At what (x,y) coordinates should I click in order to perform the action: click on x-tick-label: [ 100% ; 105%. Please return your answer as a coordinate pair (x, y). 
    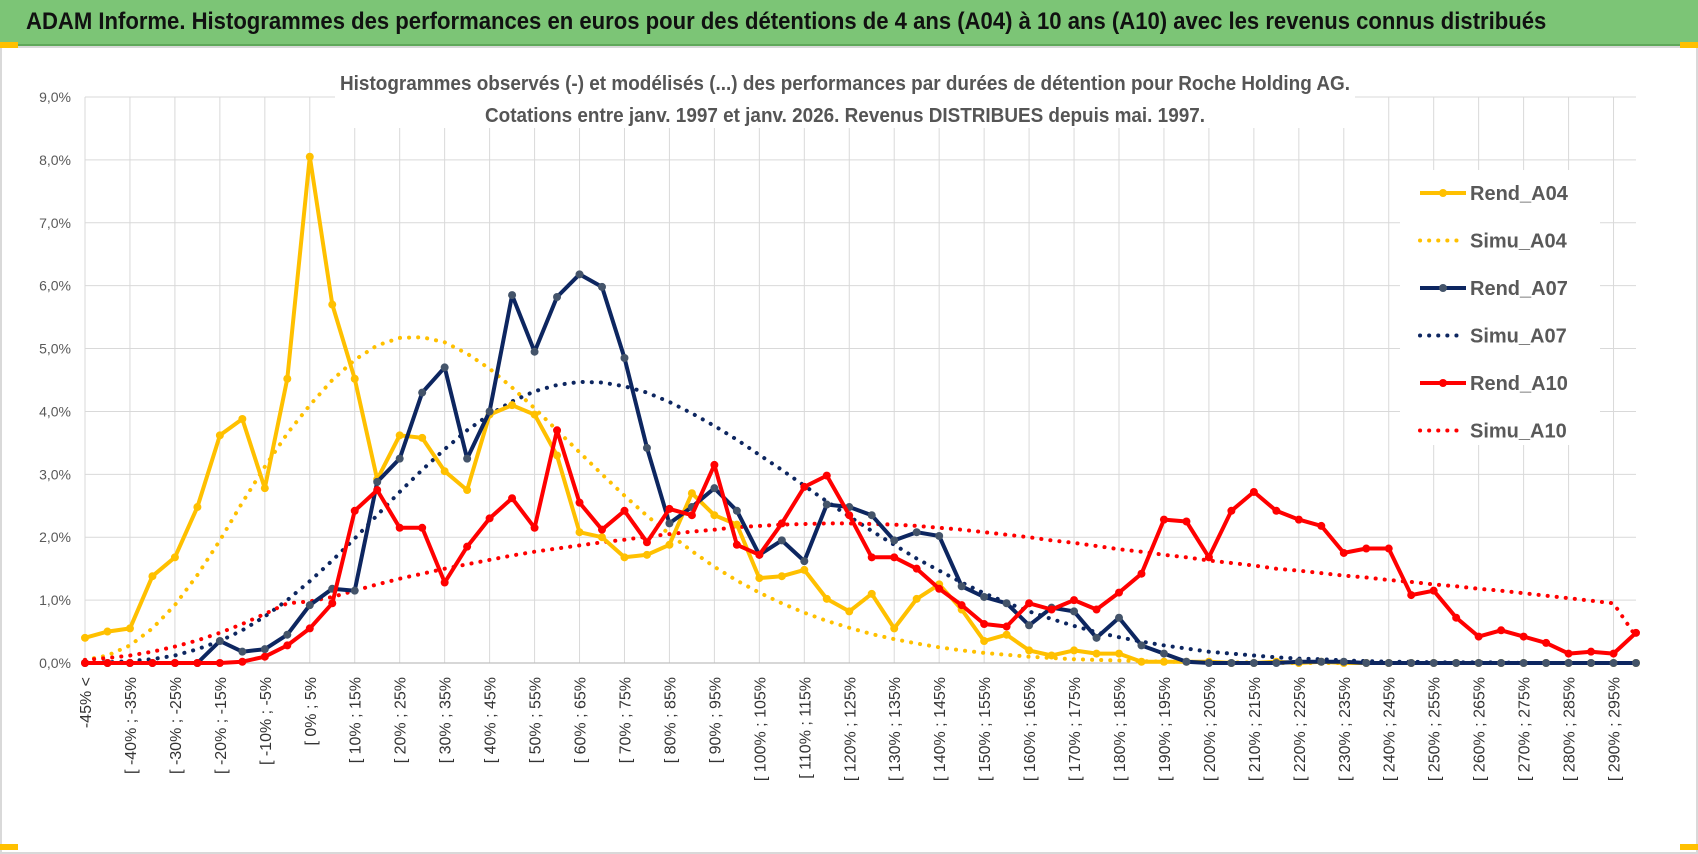
    Looking at the image, I should click on (760, 729).